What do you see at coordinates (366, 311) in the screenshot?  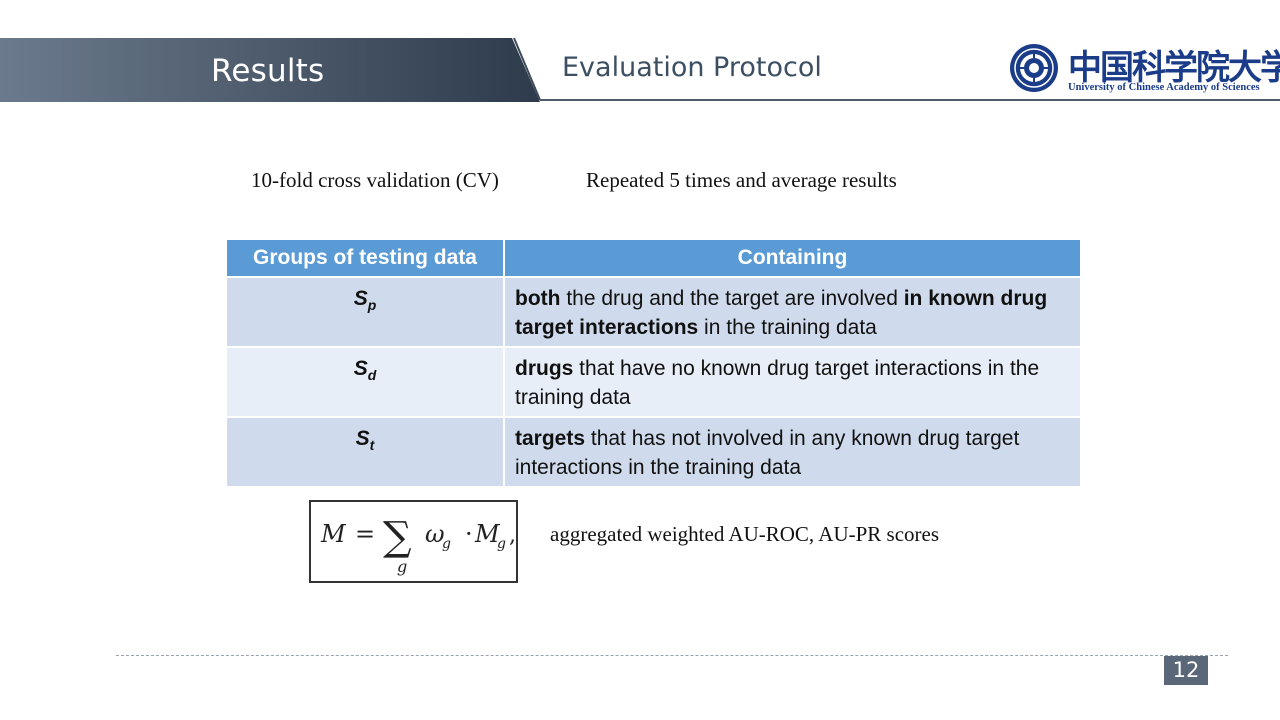 I see `group-cell: Sp` at bounding box center [366, 311].